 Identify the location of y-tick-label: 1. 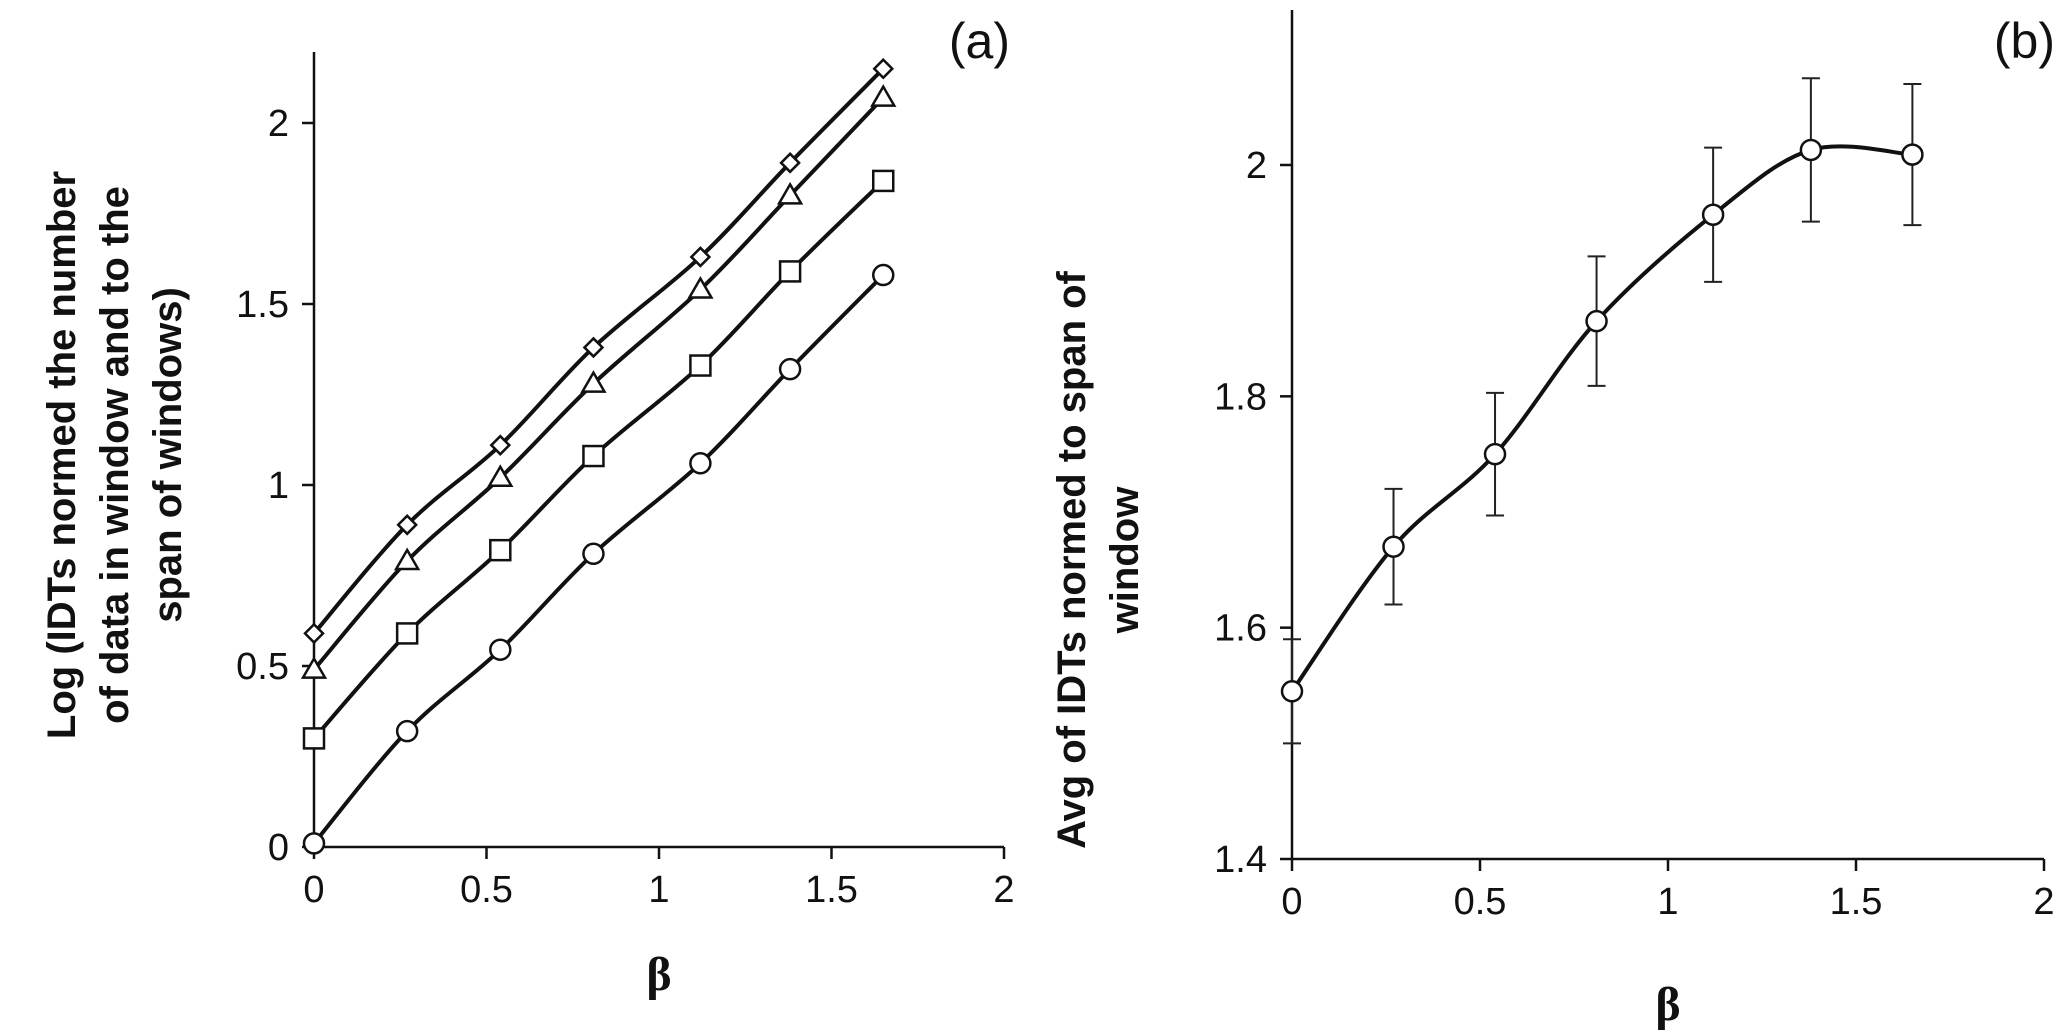
(278, 486).